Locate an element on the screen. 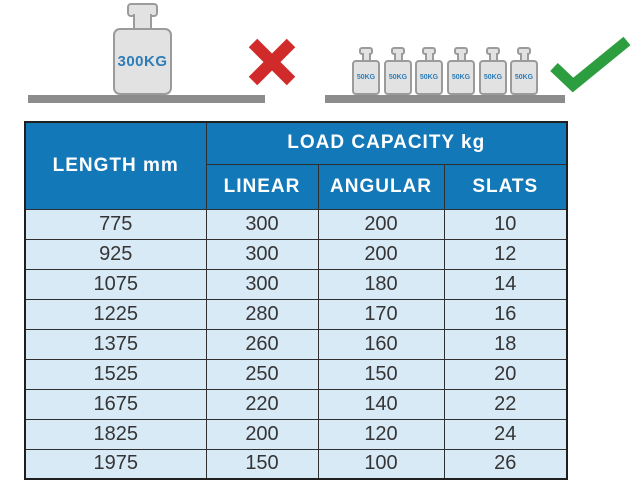  cell-slats: 18 is located at coordinates (505, 344).